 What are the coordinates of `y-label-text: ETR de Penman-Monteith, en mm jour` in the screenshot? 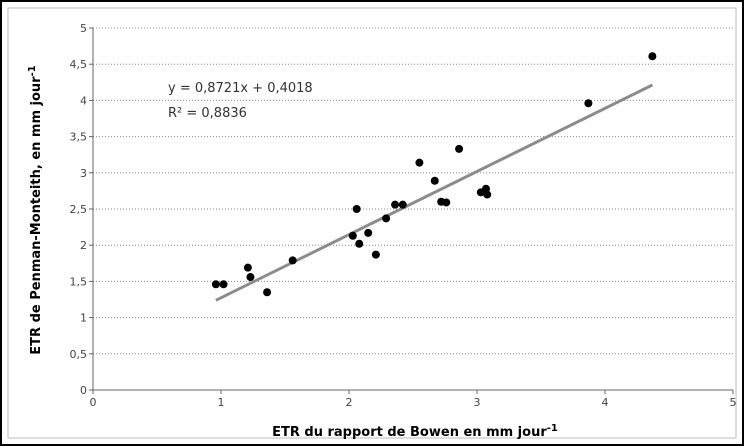 It's located at (36, 215).